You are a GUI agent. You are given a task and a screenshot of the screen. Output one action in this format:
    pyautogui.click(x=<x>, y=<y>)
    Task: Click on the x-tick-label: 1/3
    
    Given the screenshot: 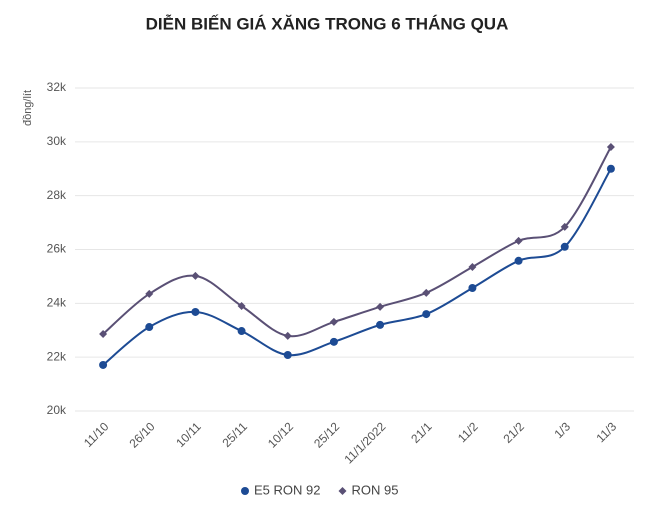 What is the action you would take?
    pyautogui.click(x=562, y=430)
    